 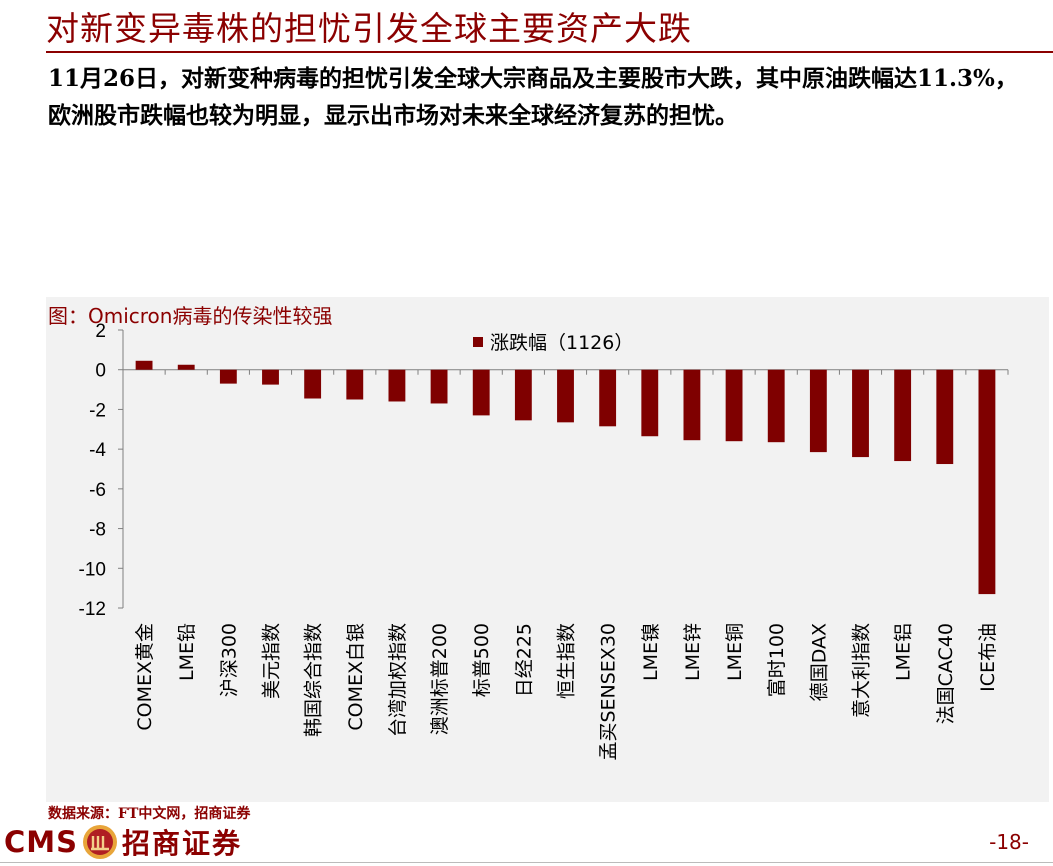 What do you see at coordinates (549, 52) in the screenshot?
I see `title-divider` at bounding box center [549, 52].